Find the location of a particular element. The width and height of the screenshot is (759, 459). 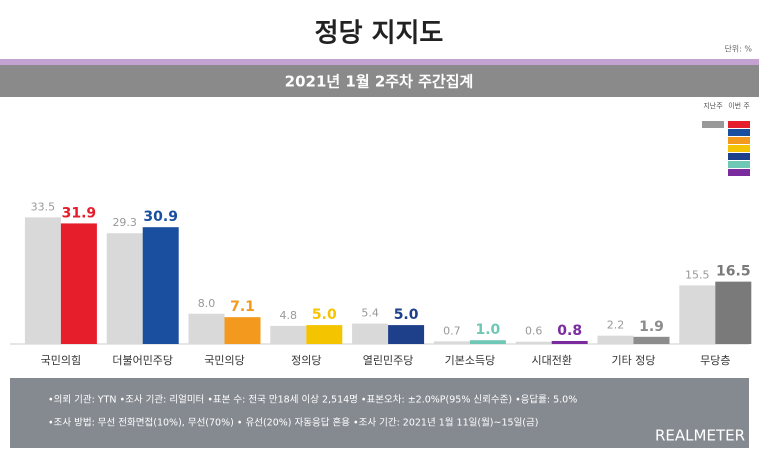

value-label: 5.4 is located at coordinates (370, 313).